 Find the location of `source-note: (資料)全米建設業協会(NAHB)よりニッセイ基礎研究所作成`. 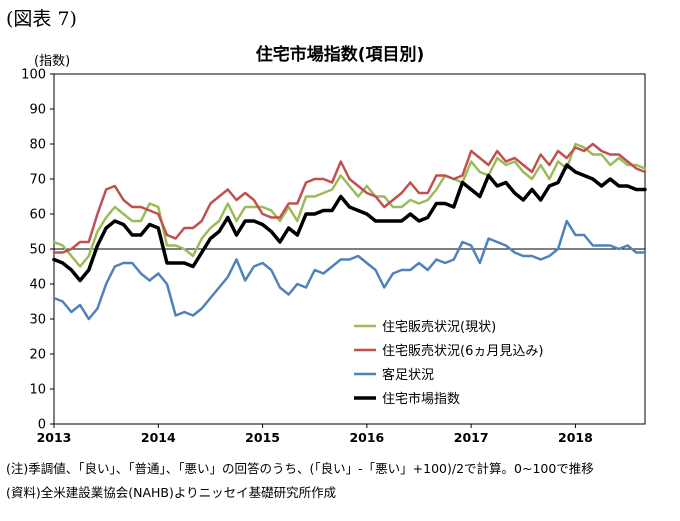

source-note: (資料)全米建設業協会(NAHB)よりニッセイ基礎研究所作成 is located at coordinates (171, 492).